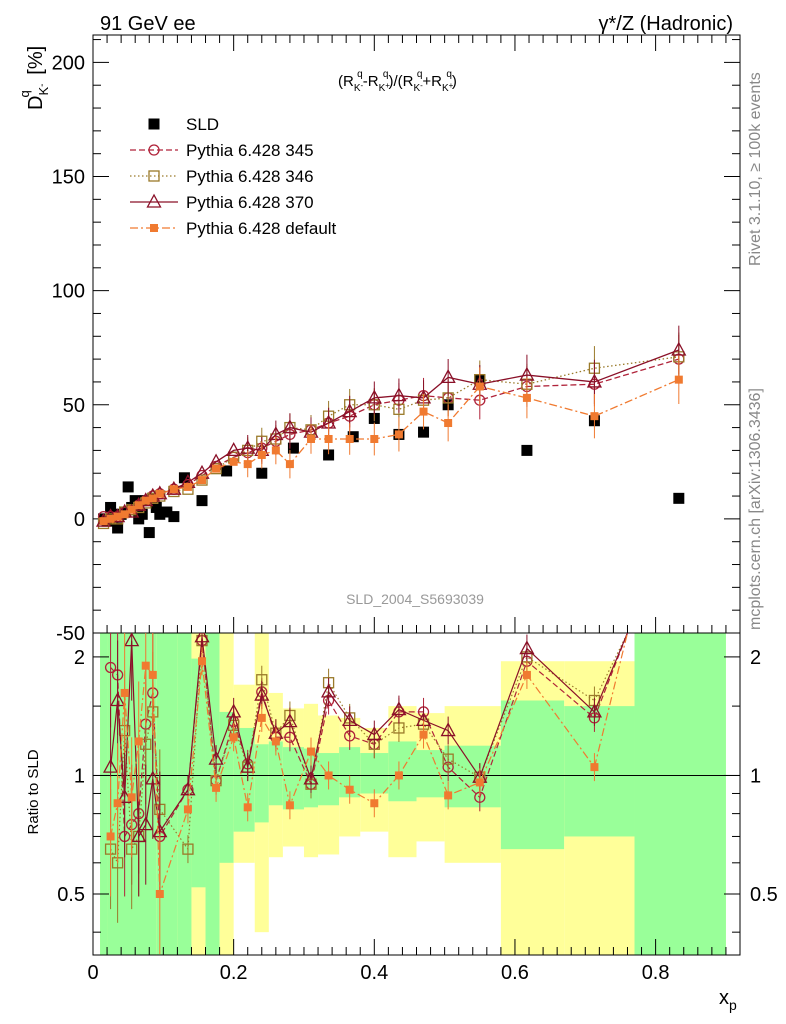 This screenshot has height=1024, width=786. I want to click on xtick-label: 0.6, so click(515, 973).